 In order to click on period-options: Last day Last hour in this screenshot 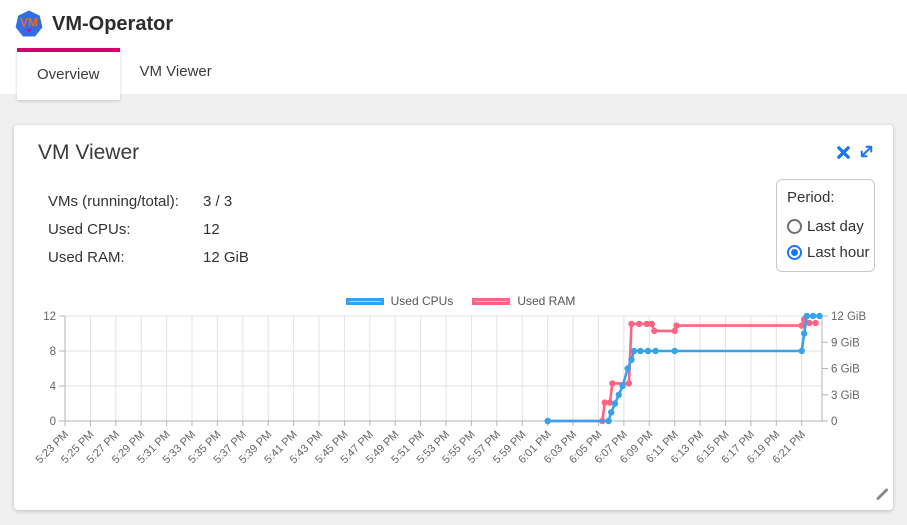, I will do `click(830, 239)`.